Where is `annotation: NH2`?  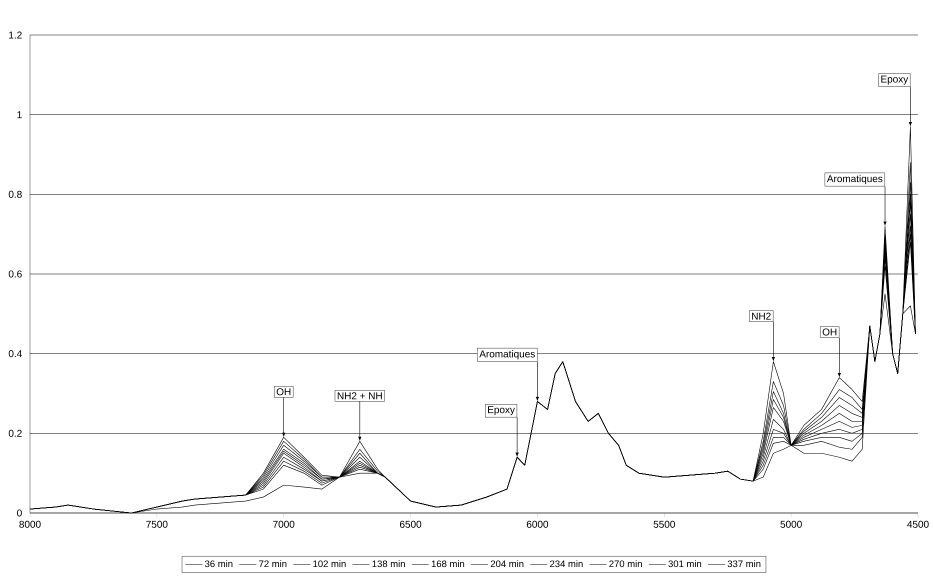
annotation: NH2 is located at coordinates (761, 316).